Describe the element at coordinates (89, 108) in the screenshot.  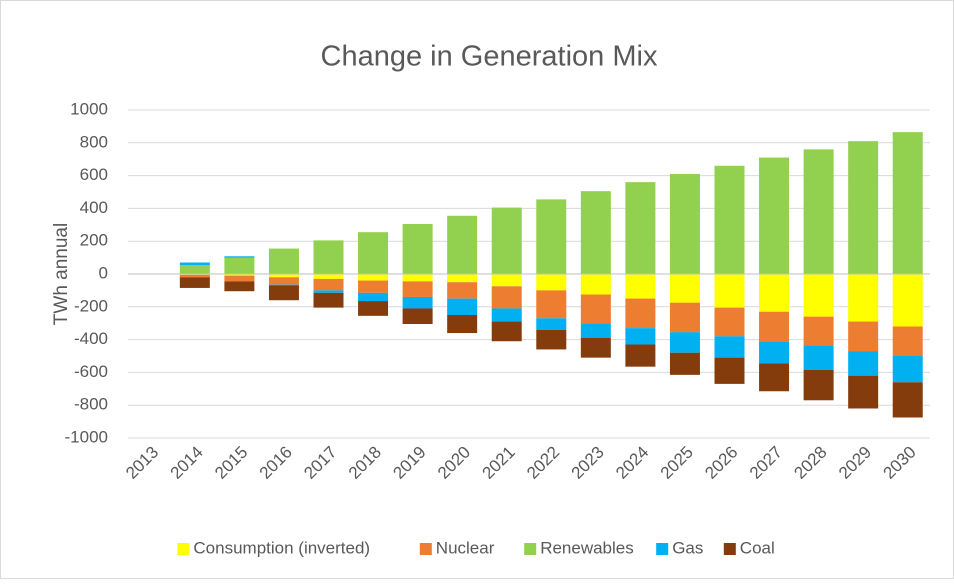
I see `y-tick-label: 1000` at that location.